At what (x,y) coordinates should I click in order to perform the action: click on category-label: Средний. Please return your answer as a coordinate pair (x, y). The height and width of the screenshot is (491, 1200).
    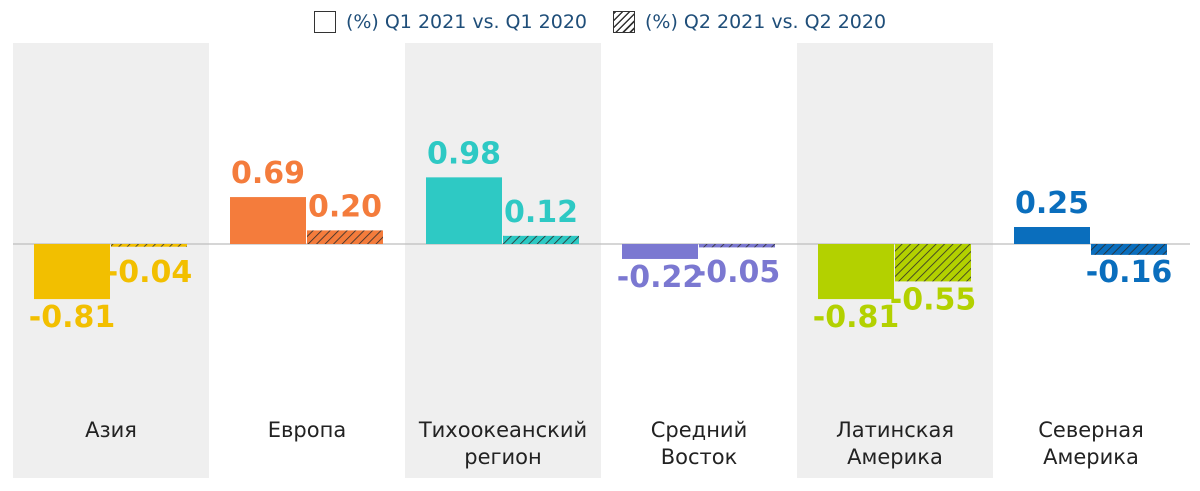
    Looking at the image, I should click on (699, 430).